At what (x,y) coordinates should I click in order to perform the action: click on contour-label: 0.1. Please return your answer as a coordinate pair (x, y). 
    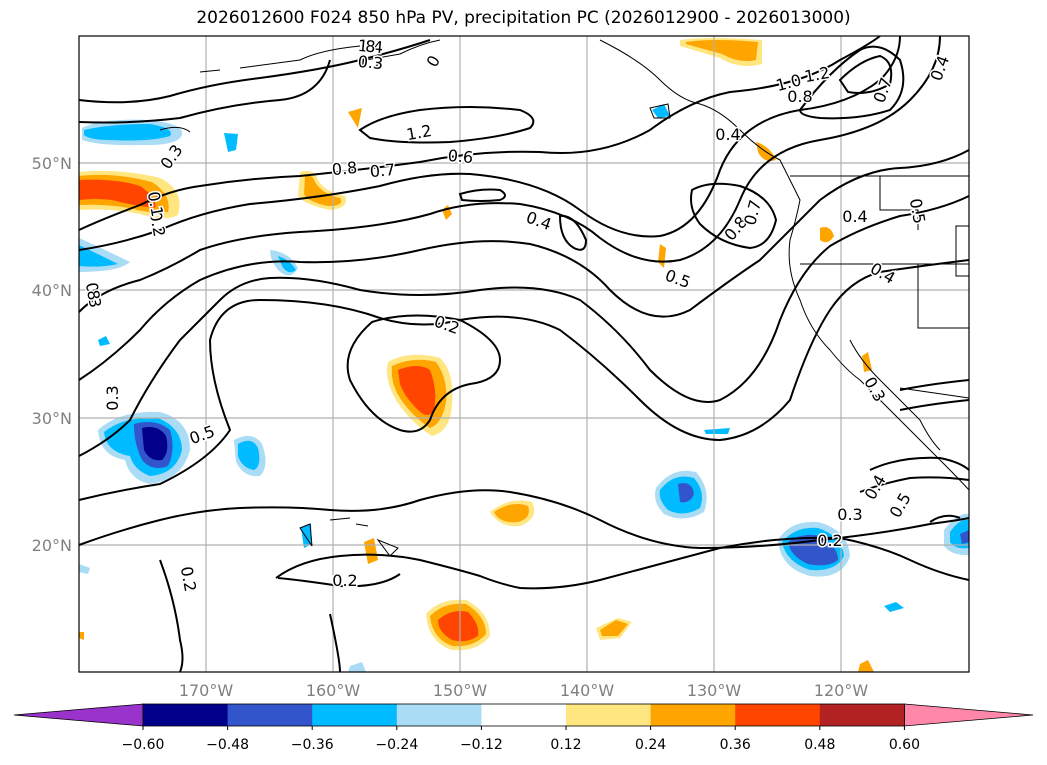
    Looking at the image, I should click on (155, 204).